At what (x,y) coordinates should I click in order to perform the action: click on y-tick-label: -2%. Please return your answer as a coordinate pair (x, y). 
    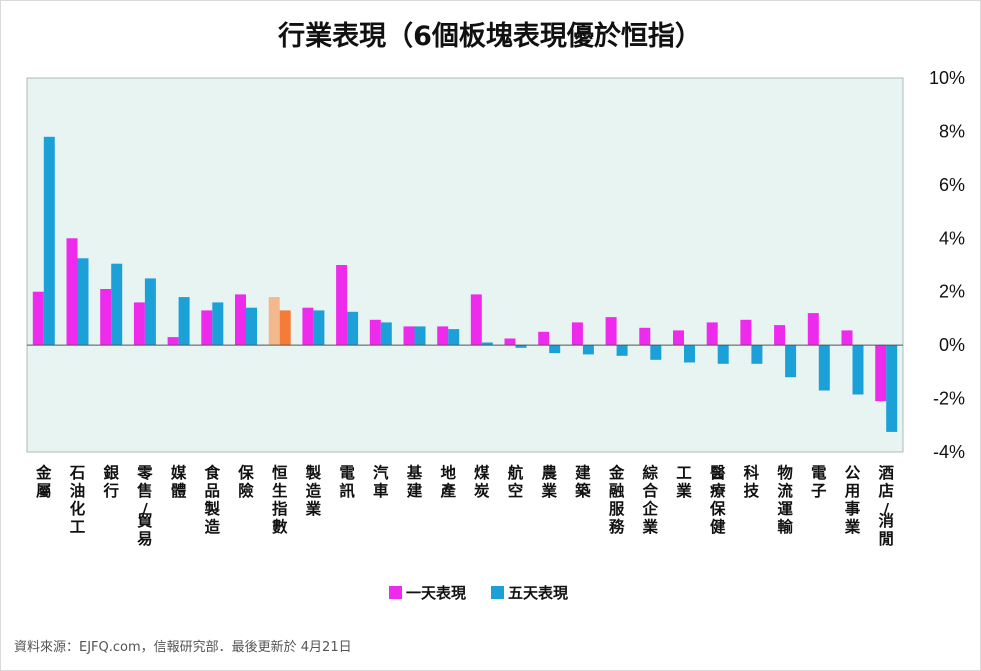
    Looking at the image, I should click on (949, 399).